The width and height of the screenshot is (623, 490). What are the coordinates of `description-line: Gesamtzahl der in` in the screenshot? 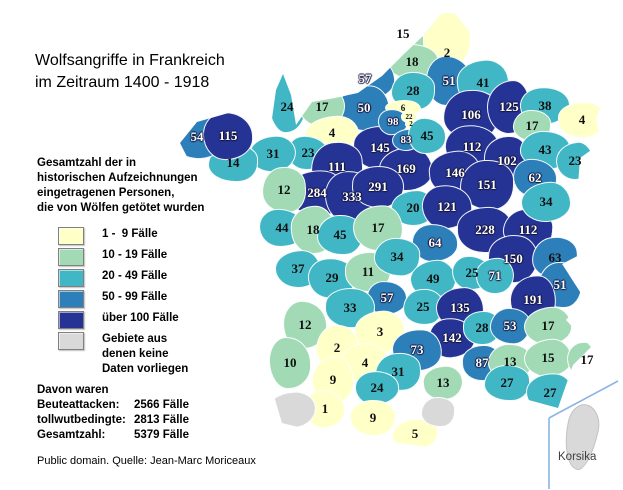 It's located at (87, 163).